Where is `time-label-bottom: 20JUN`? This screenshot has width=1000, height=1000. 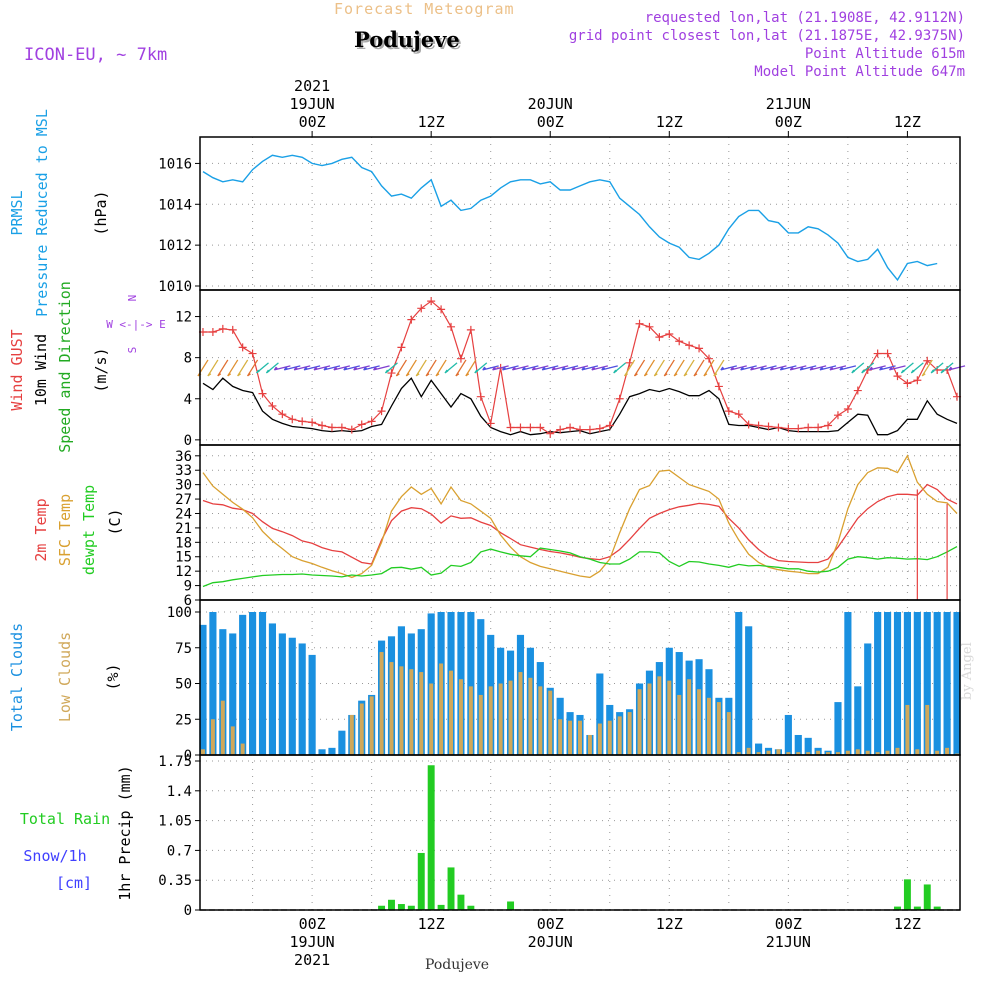
time-label-bottom: 20JUN is located at coordinates (550, 942).